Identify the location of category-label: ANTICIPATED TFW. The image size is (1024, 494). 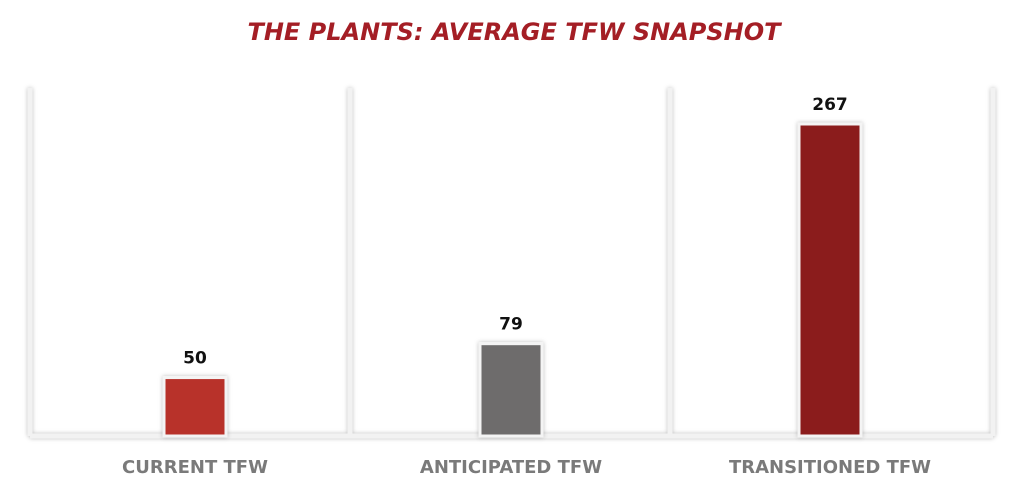
(511, 467).